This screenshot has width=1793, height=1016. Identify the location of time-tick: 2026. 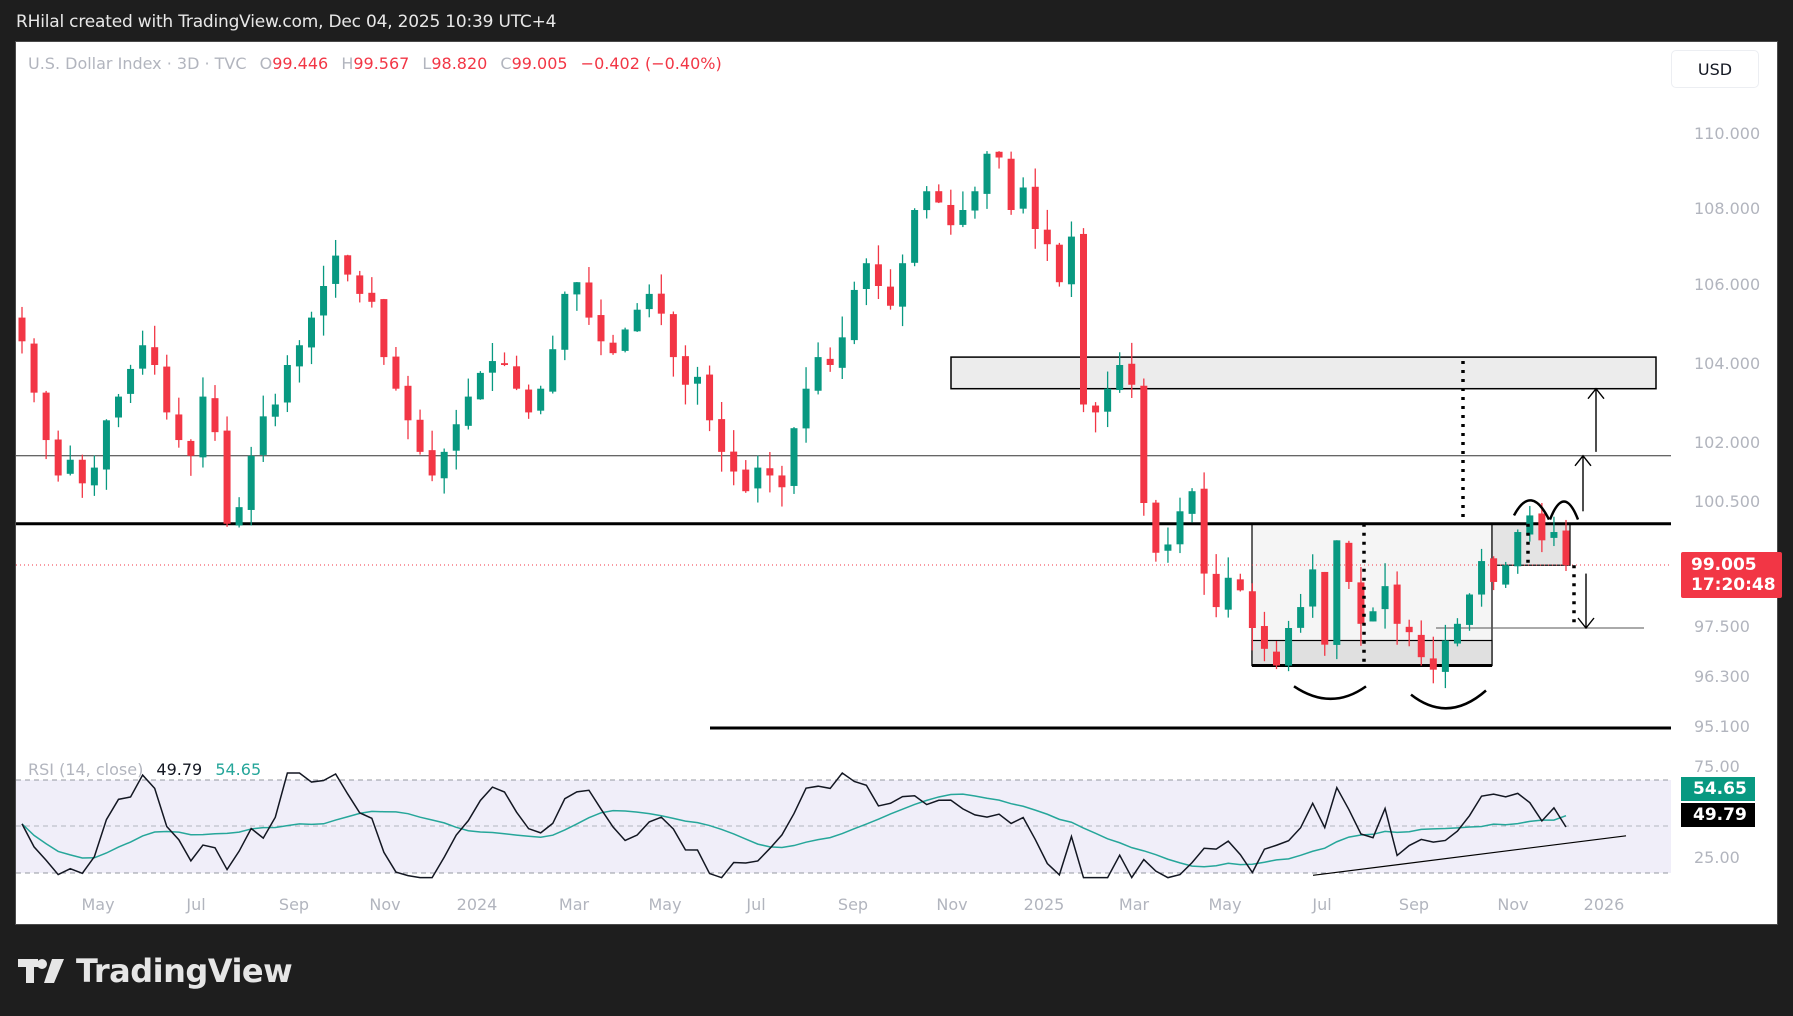
(1604, 904).